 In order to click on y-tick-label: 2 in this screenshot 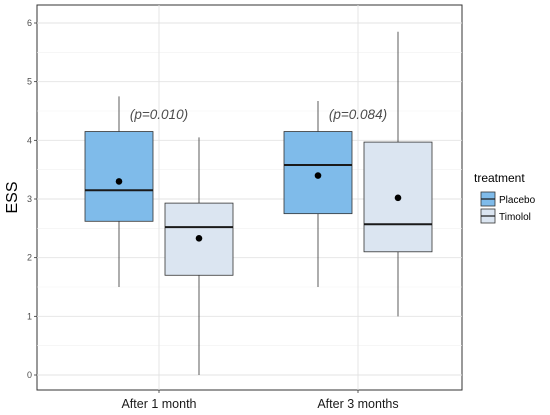, I will do `click(29, 258)`.